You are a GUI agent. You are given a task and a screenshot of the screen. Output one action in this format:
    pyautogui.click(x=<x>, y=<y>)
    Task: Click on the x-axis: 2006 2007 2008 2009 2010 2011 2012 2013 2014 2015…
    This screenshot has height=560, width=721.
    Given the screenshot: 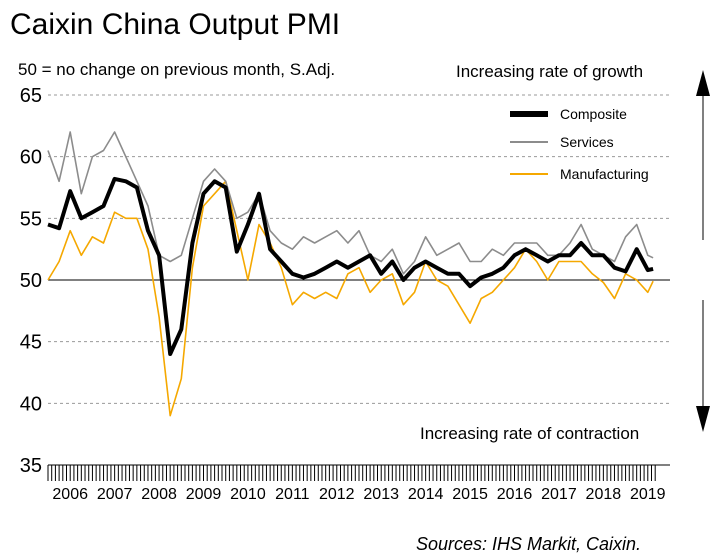 What is the action you would take?
    pyautogui.click(x=358, y=483)
    